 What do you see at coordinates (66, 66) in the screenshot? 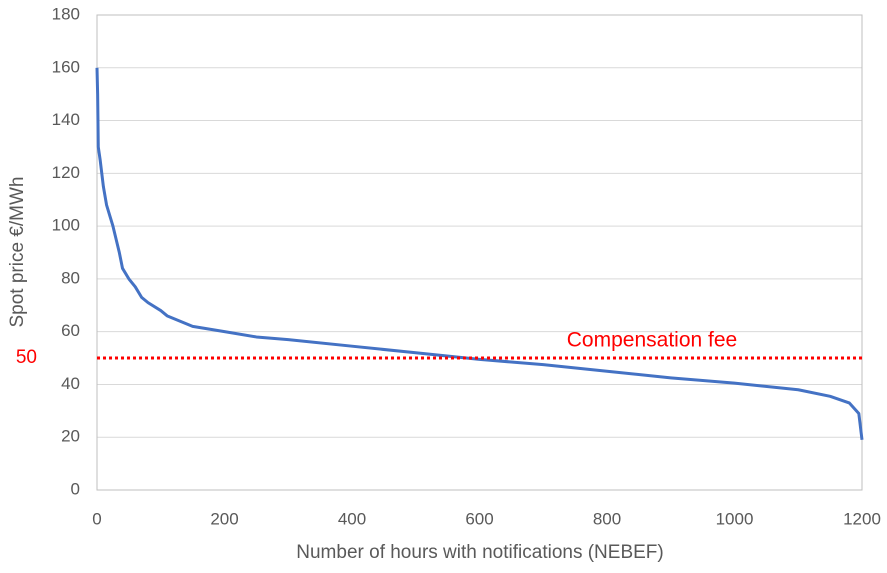
I see `y-tick-label: 160` at bounding box center [66, 66].